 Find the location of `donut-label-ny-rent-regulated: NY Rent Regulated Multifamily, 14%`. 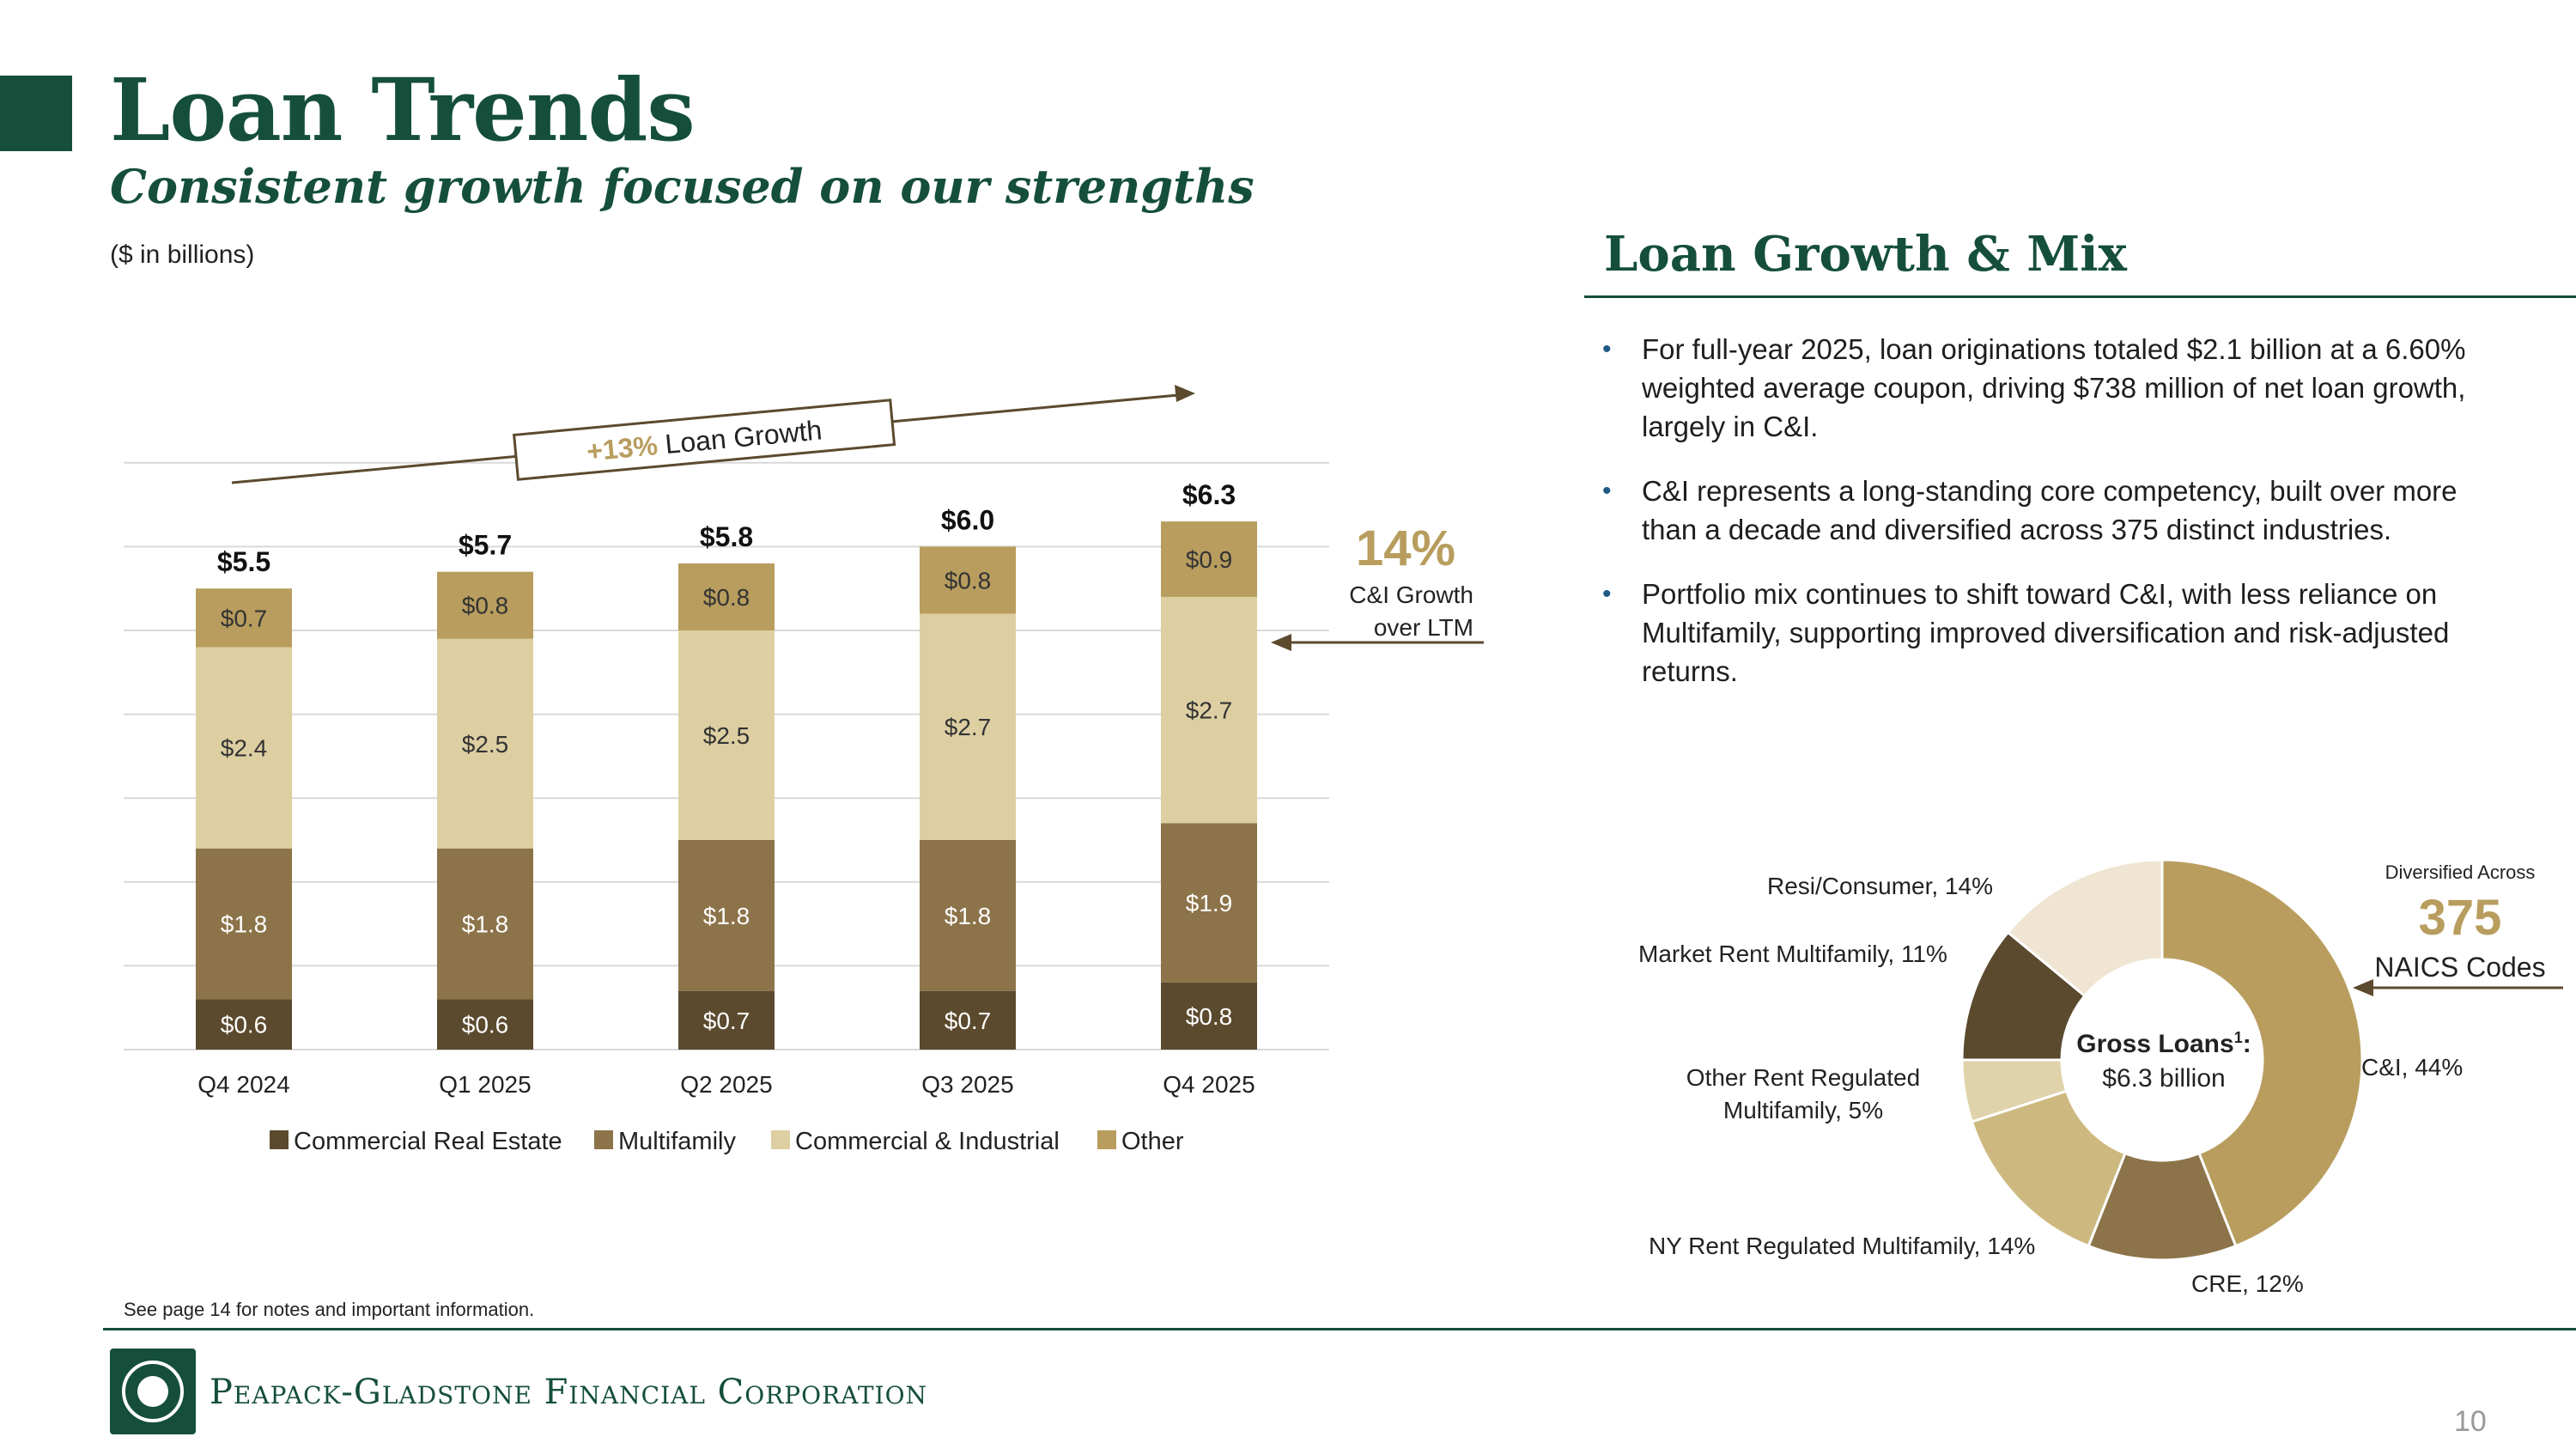

donut-label-ny-rent-regulated: NY Rent Regulated Multifamily, 14% is located at coordinates (1843, 1246).